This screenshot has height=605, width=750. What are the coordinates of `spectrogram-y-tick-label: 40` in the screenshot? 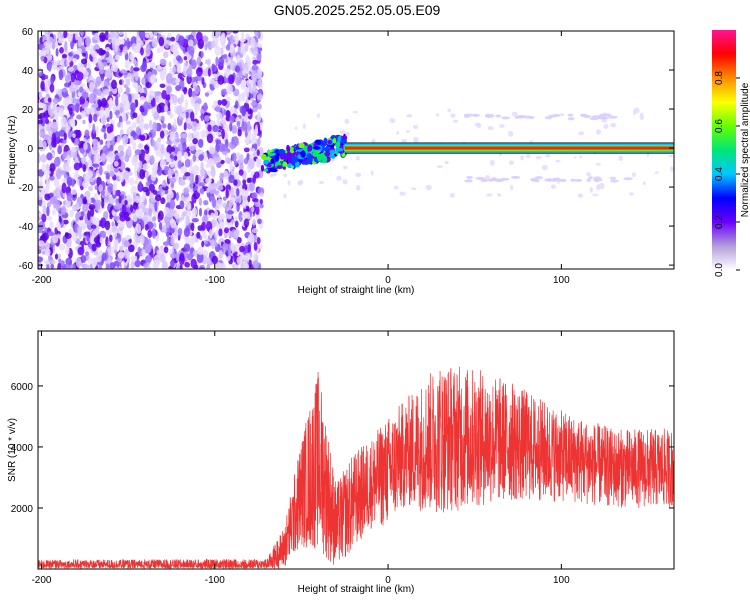 It's located at (28, 71).